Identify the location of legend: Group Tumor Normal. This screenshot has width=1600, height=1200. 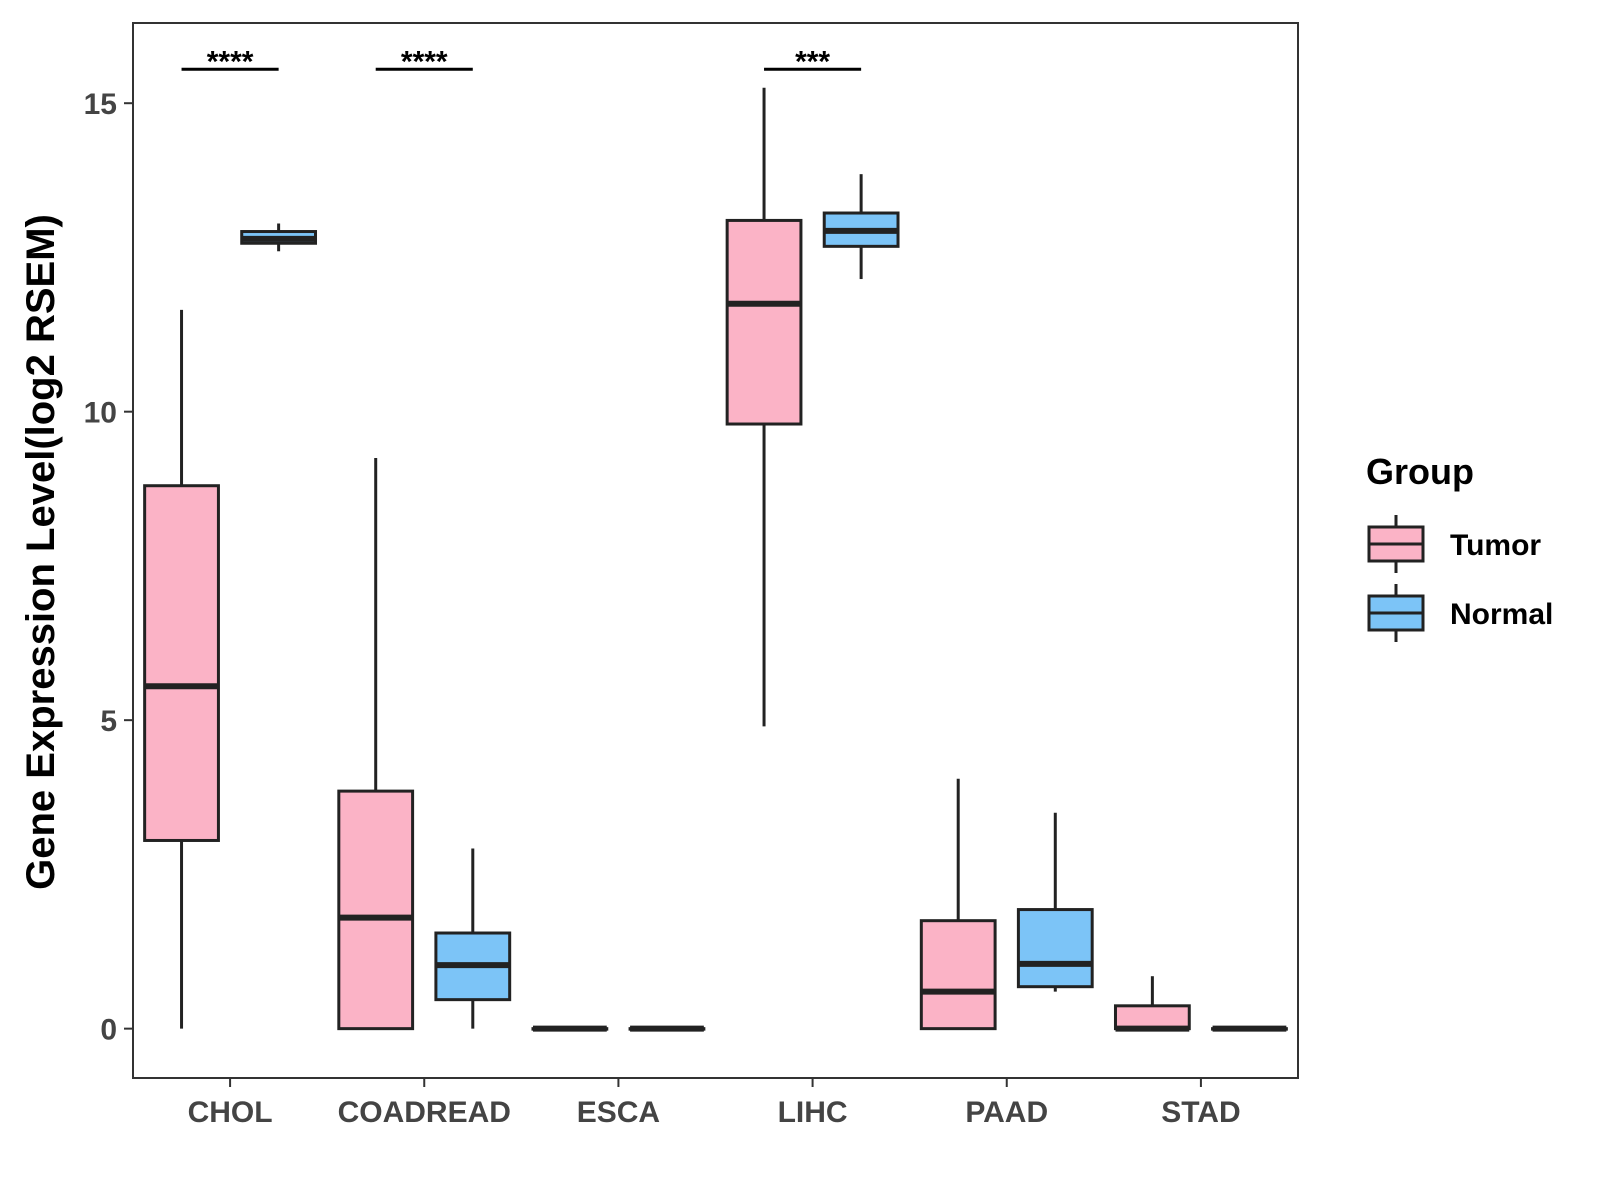
(1459, 546).